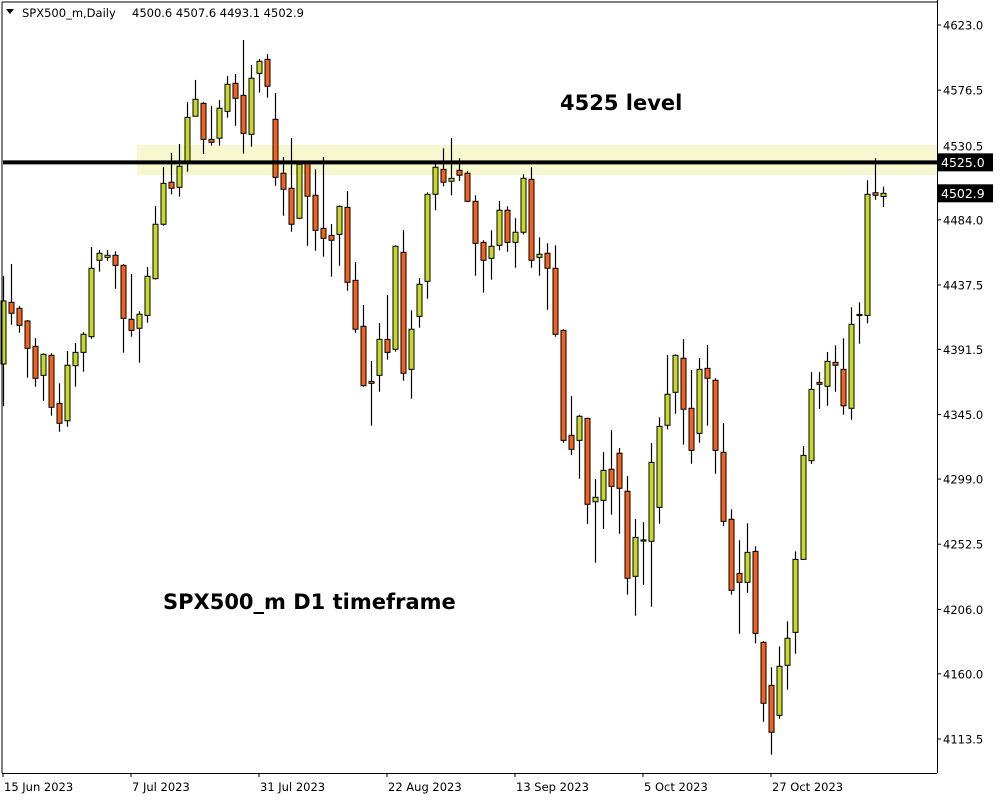 This screenshot has height=800, width=1000. I want to click on triangle-down-icon, so click(10, 11).